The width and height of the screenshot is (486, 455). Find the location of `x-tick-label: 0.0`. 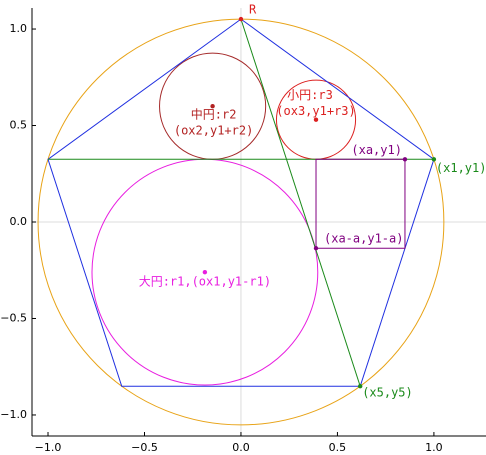

x-tick-label: 0.0 is located at coordinates (241, 447).